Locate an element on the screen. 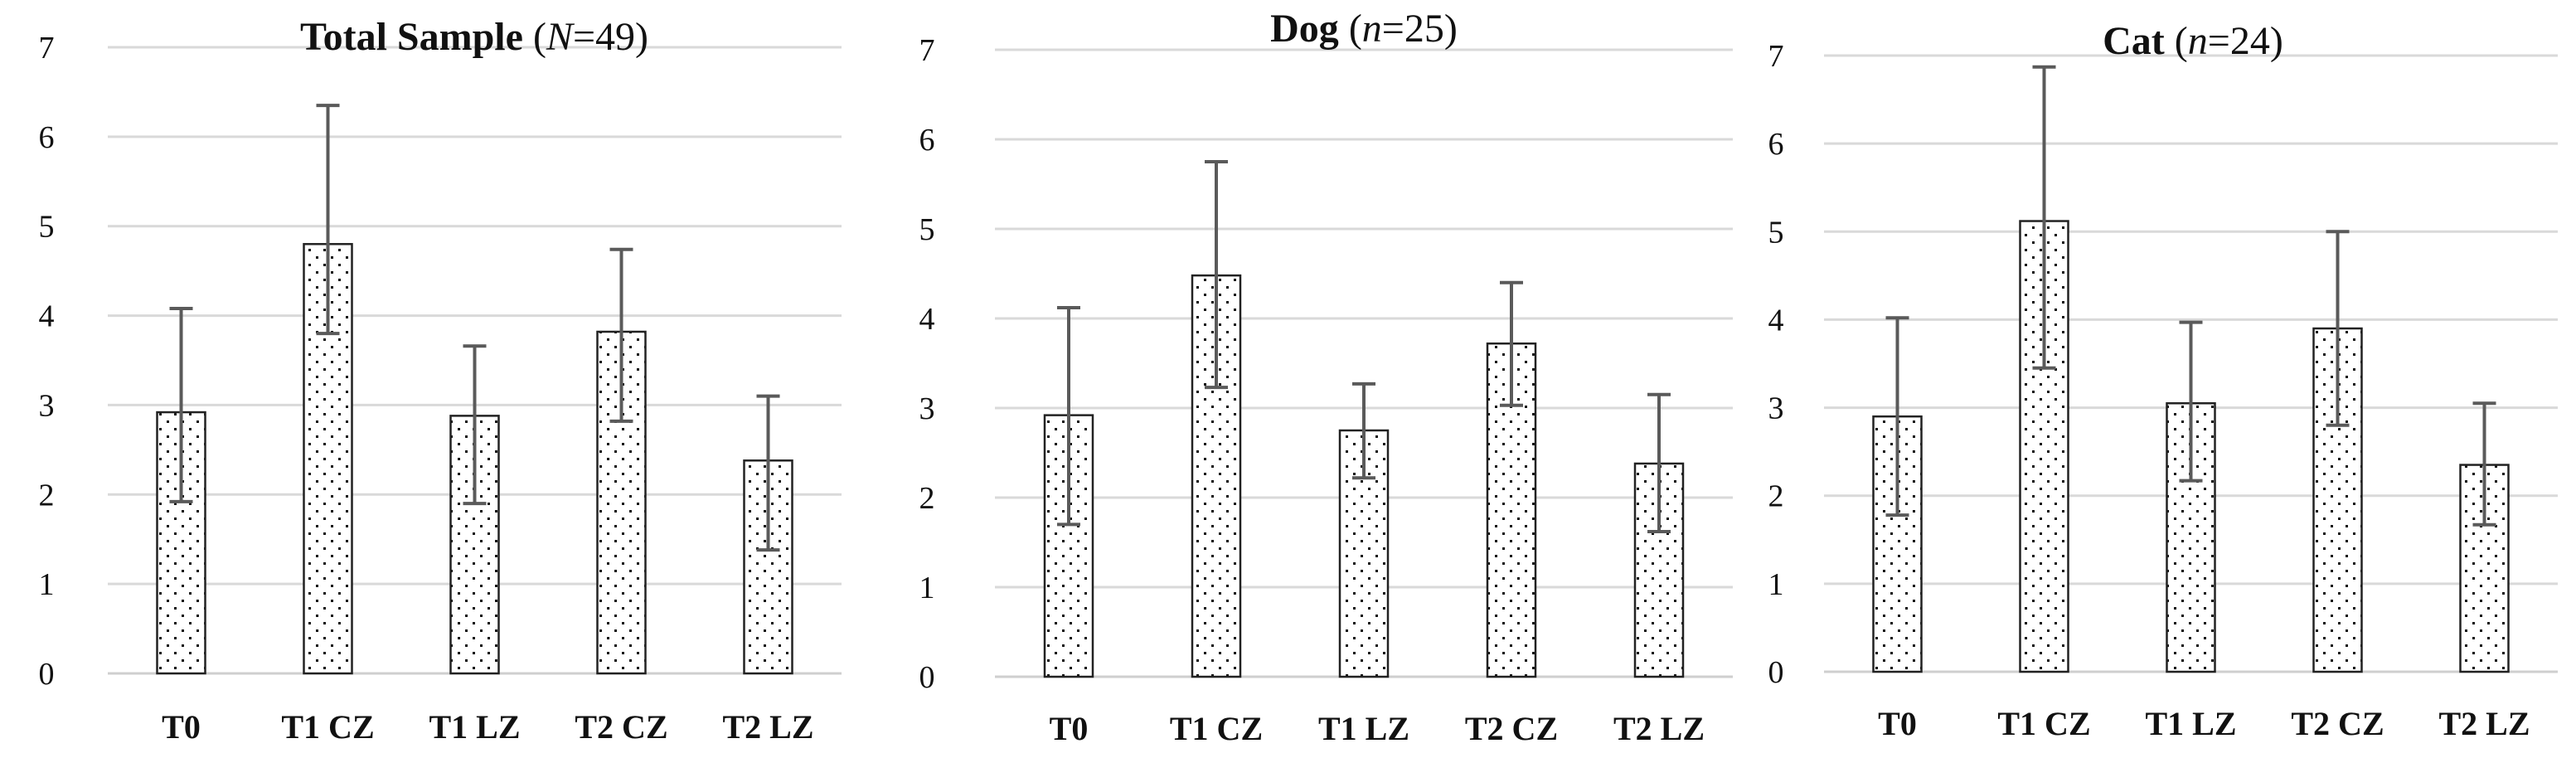  chart-title: Total Sample (N=49) is located at coordinates (474, 37).